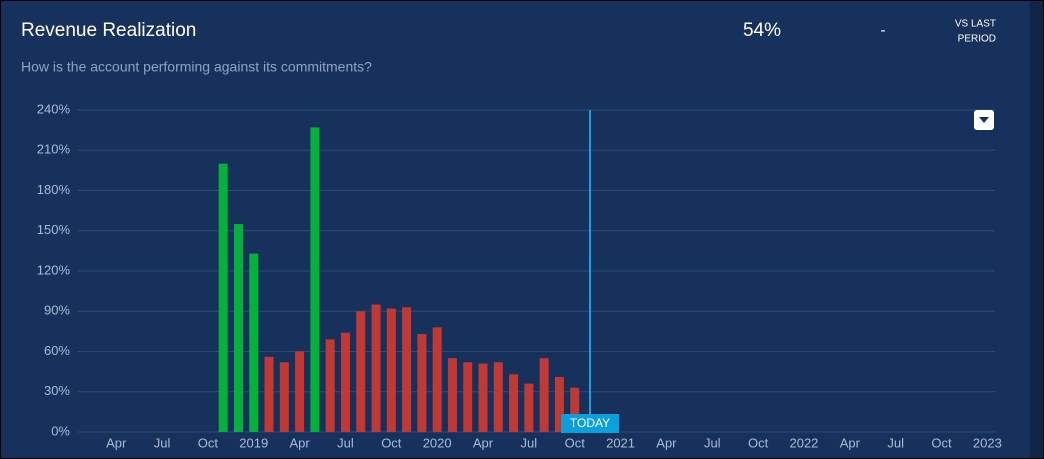 The image size is (1044, 459). What do you see at coordinates (620, 442) in the screenshot?
I see `x-tick-label: 2021` at bounding box center [620, 442].